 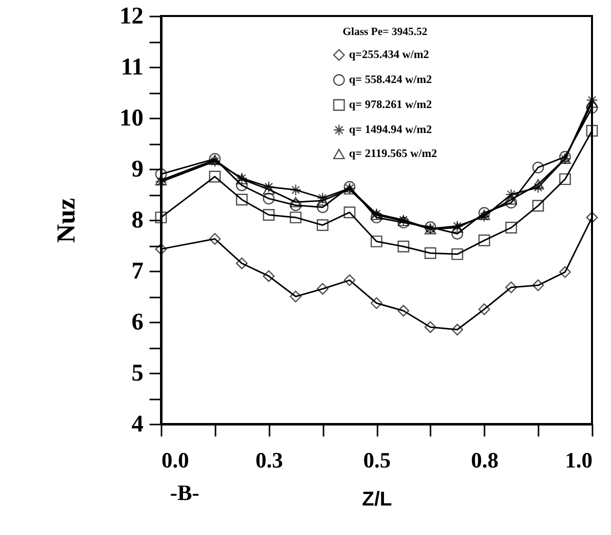 I want to click on y-tick-label: 8, so click(x=138, y=221).